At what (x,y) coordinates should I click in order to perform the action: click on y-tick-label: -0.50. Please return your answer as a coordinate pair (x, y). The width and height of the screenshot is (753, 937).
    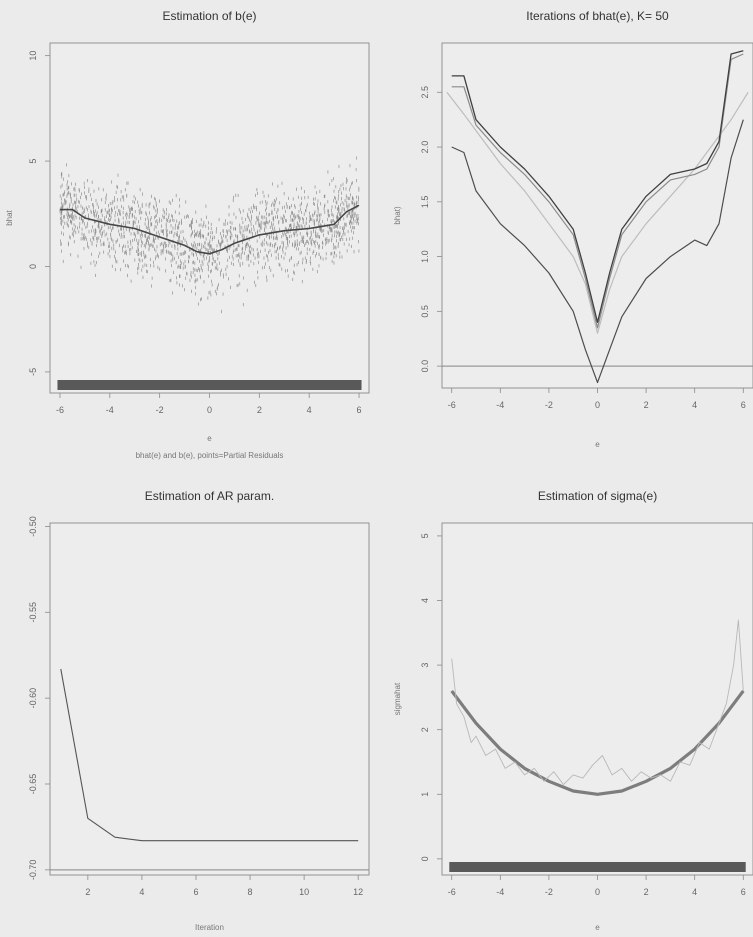
    Looking at the image, I should click on (33, 526).